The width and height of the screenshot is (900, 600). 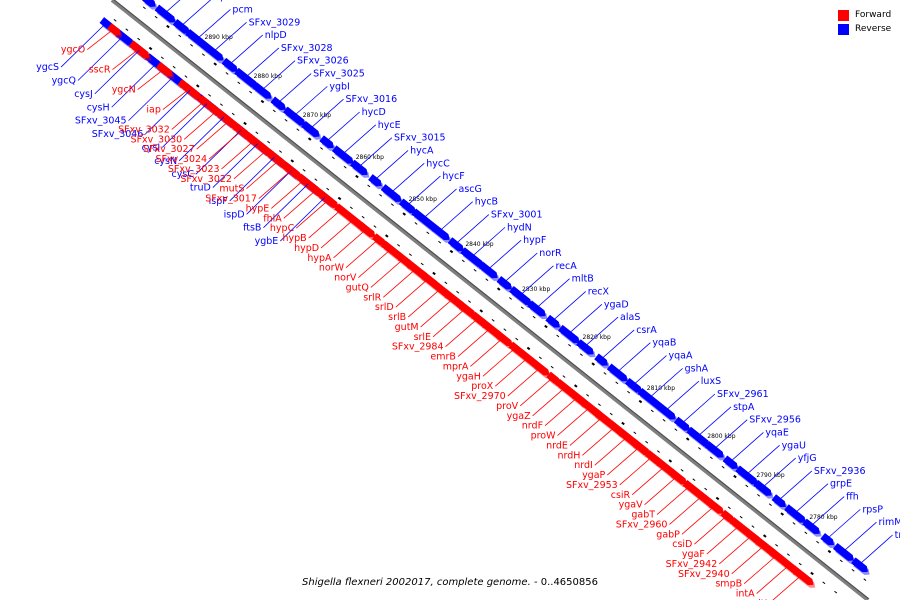 What do you see at coordinates (661, 388) in the screenshot?
I see `scale-label: 2810 kbp` at bounding box center [661, 388].